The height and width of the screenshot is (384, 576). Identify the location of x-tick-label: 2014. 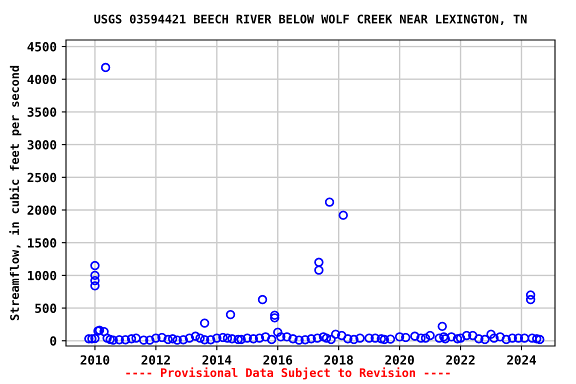
(217, 360).